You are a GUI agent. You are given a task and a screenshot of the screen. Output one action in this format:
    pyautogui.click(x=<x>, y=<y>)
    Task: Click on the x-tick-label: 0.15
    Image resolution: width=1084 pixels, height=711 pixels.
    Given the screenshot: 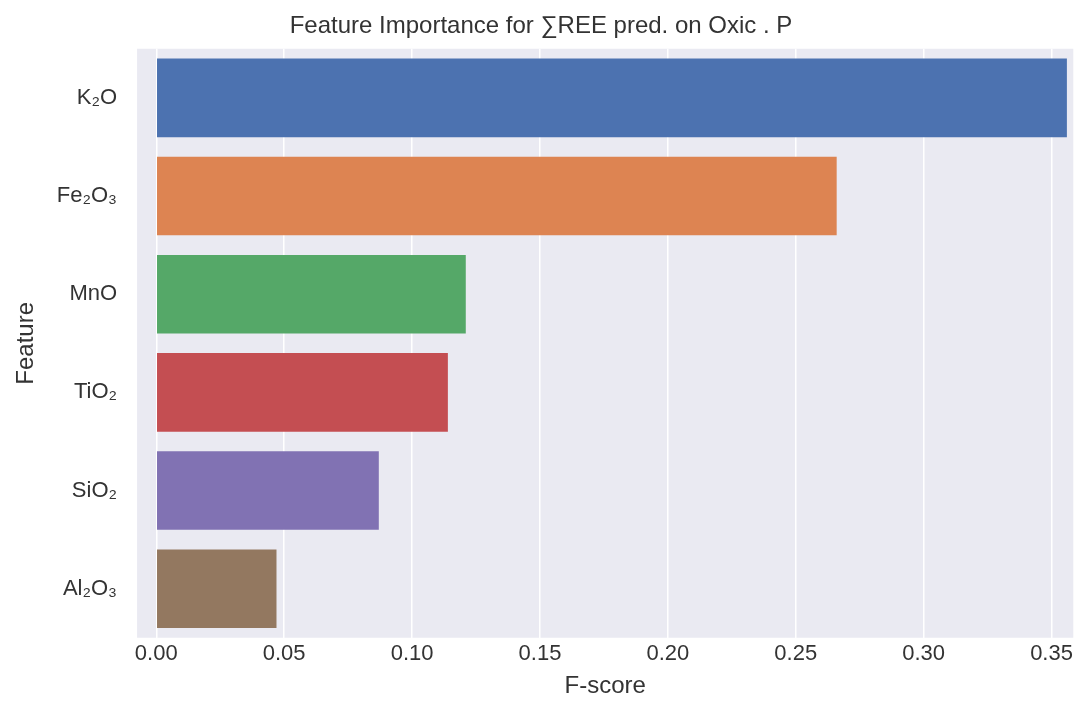 What is the action you would take?
    pyautogui.click(x=540, y=653)
    